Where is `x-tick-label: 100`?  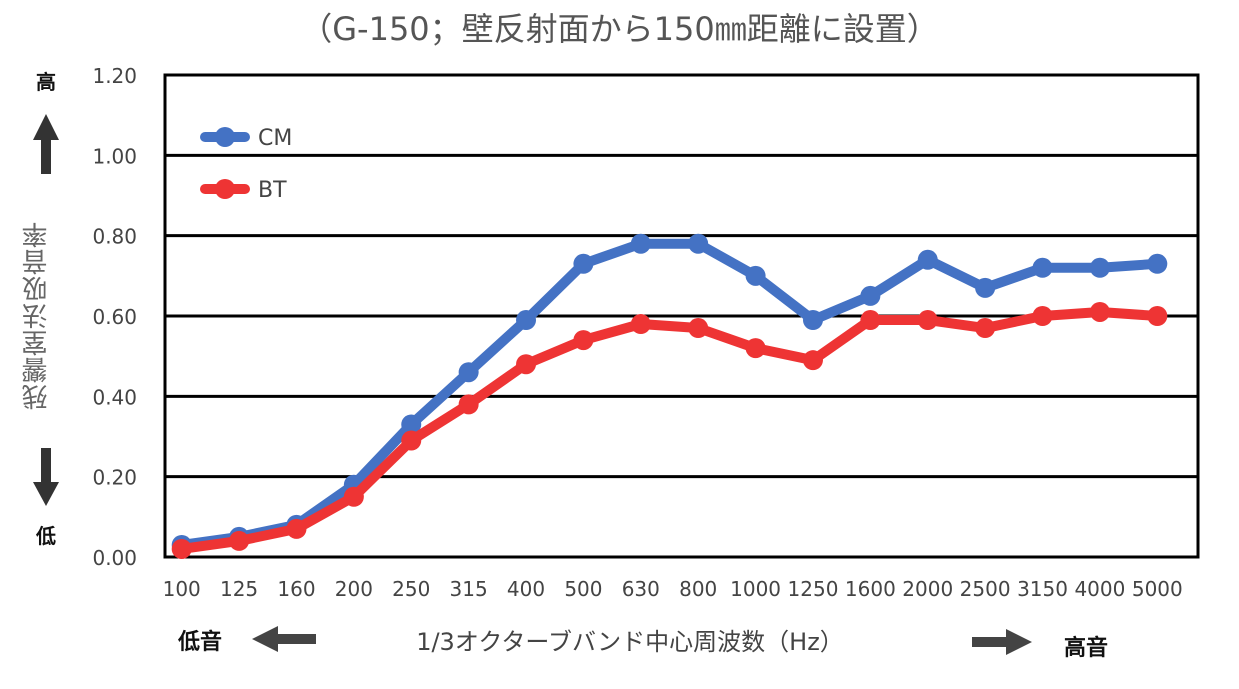
x-tick-label: 100 is located at coordinates (182, 589).